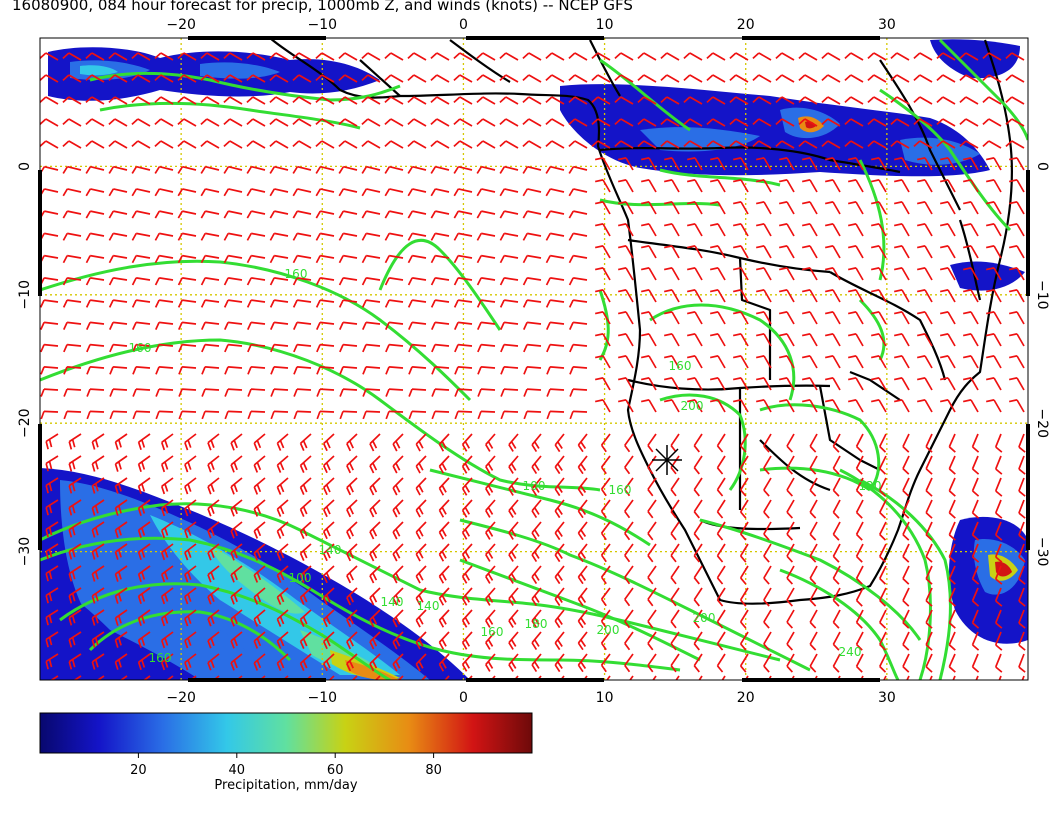 Image resolution: width=1056 pixels, height=816 pixels. What do you see at coordinates (286, 733) in the screenshot?
I see `colorbar-ramp` at bounding box center [286, 733].